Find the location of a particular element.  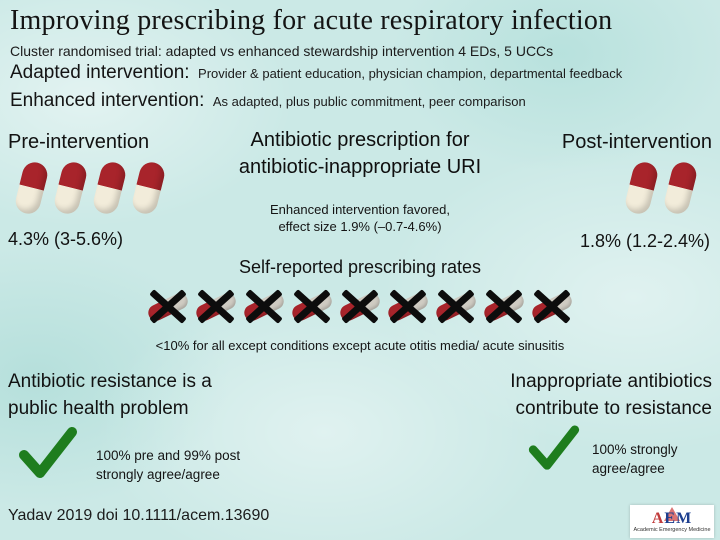

right-agreement-note-line1: 100% strongly is located at coordinates (635, 449).